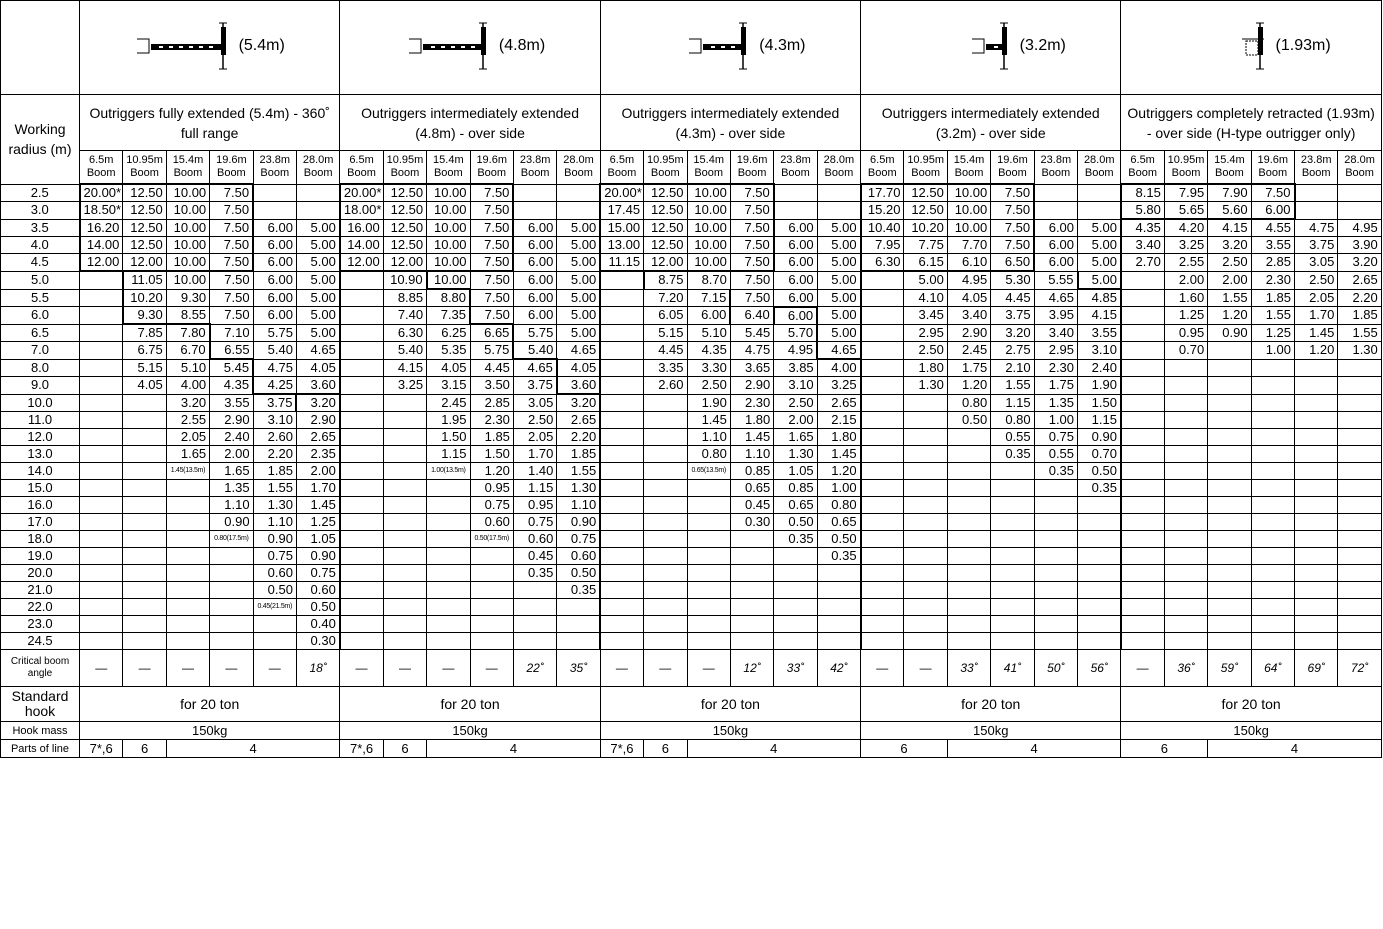 The image size is (1383, 929). What do you see at coordinates (1099, 385) in the screenshot?
I see `capacity-cell: 1.90` at bounding box center [1099, 385].